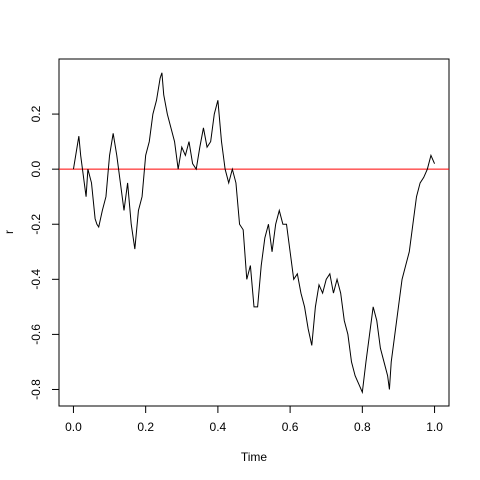 Image resolution: width=480 pixels, height=480 pixels. Describe the element at coordinates (290, 427) in the screenshot. I see `x-tick-label: 0.6` at that location.